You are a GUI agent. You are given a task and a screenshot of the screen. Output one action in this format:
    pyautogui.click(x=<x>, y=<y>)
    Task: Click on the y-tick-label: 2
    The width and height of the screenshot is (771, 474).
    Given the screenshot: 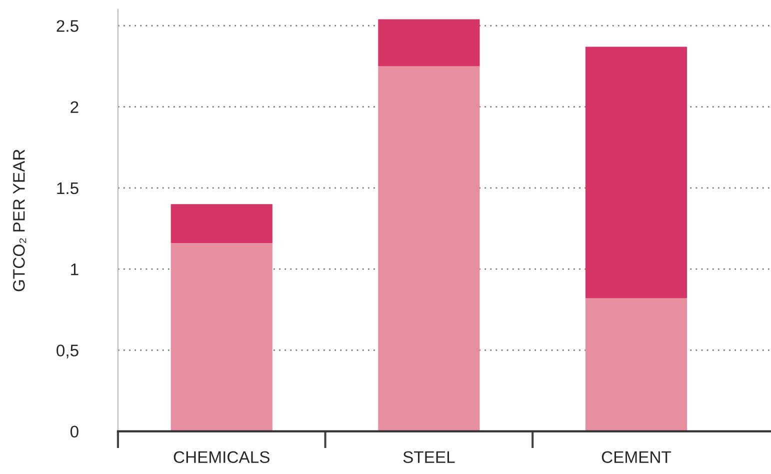 What is the action you would take?
    pyautogui.click(x=74, y=107)
    